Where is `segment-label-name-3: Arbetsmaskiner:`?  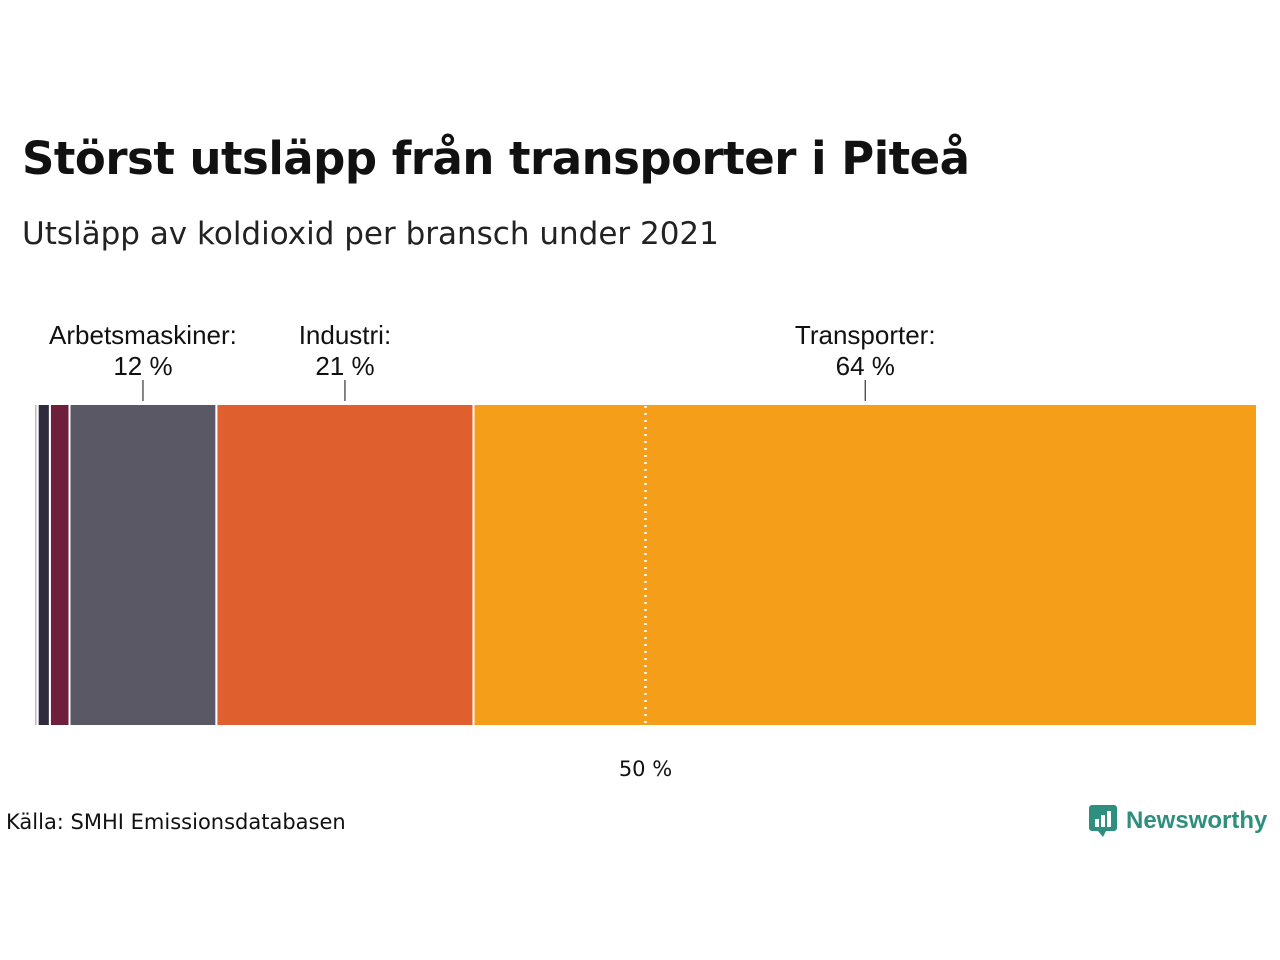 segment-label-name-3: Arbetsmaskiner: is located at coordinates (143, 335).